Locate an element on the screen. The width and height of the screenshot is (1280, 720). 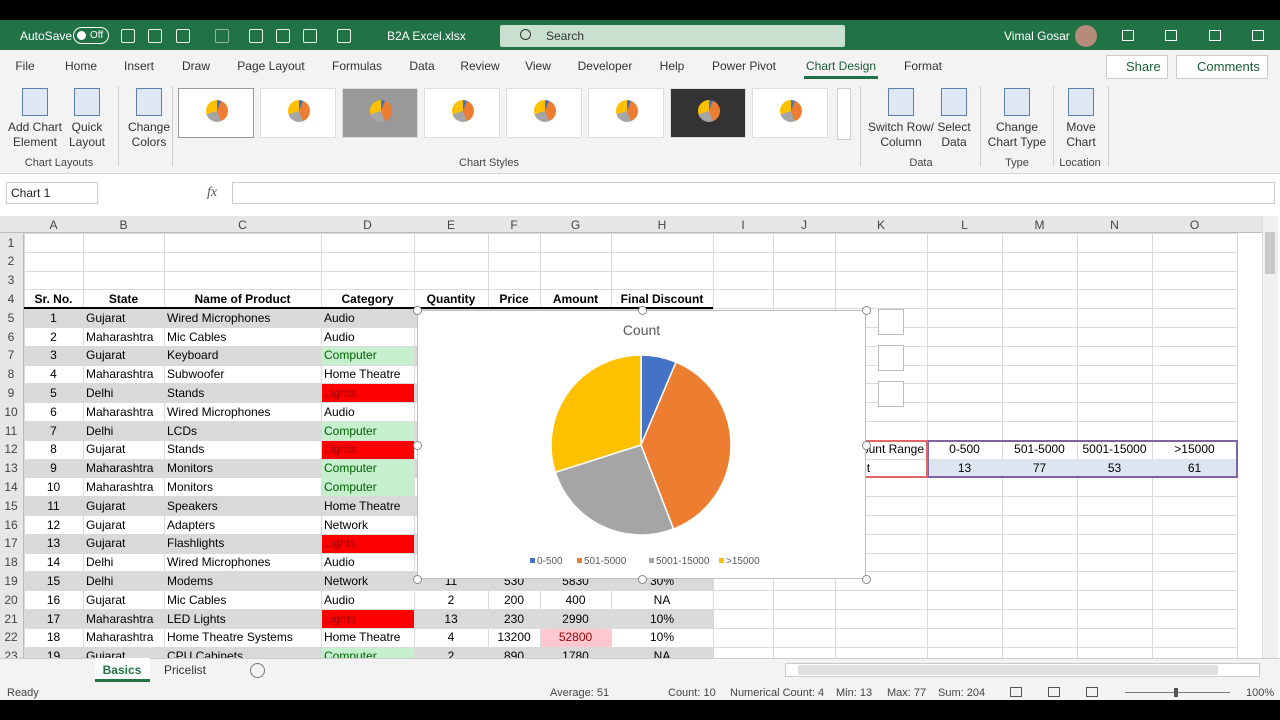
row-header: 12 is located at coordinates (11, 449).